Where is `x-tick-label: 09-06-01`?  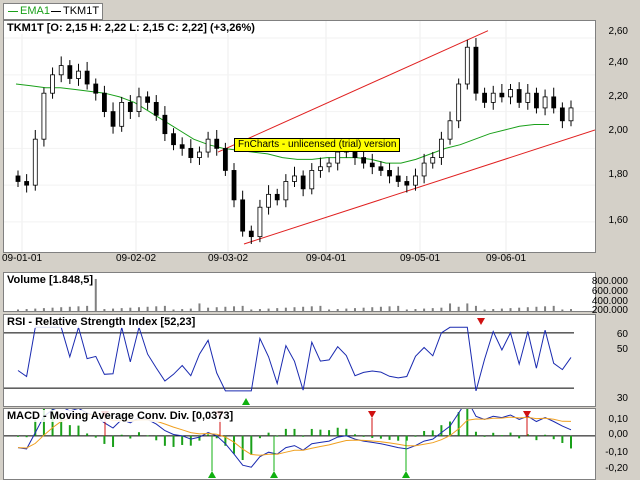
x-tick-label: 09-06-01 is located at coordinates (506, 258).